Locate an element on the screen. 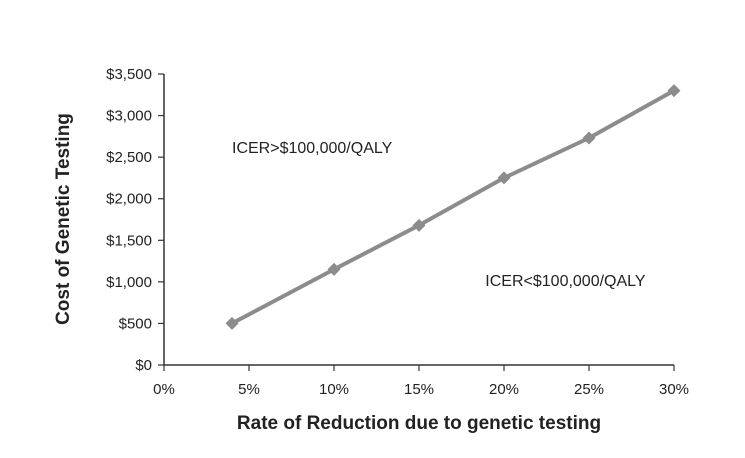  y-tick-label: $500 is located at coordinates (135, 323).